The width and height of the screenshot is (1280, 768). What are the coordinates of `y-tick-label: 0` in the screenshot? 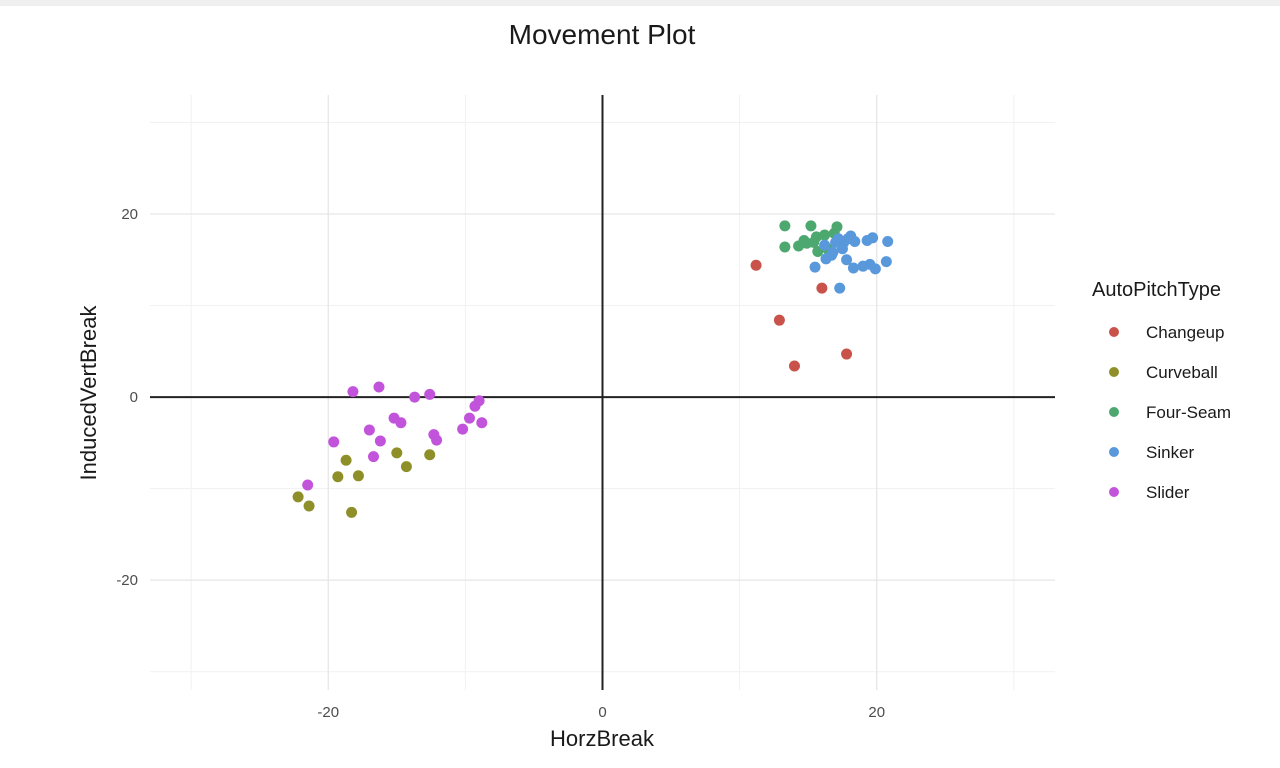 It's located at (134, 397).